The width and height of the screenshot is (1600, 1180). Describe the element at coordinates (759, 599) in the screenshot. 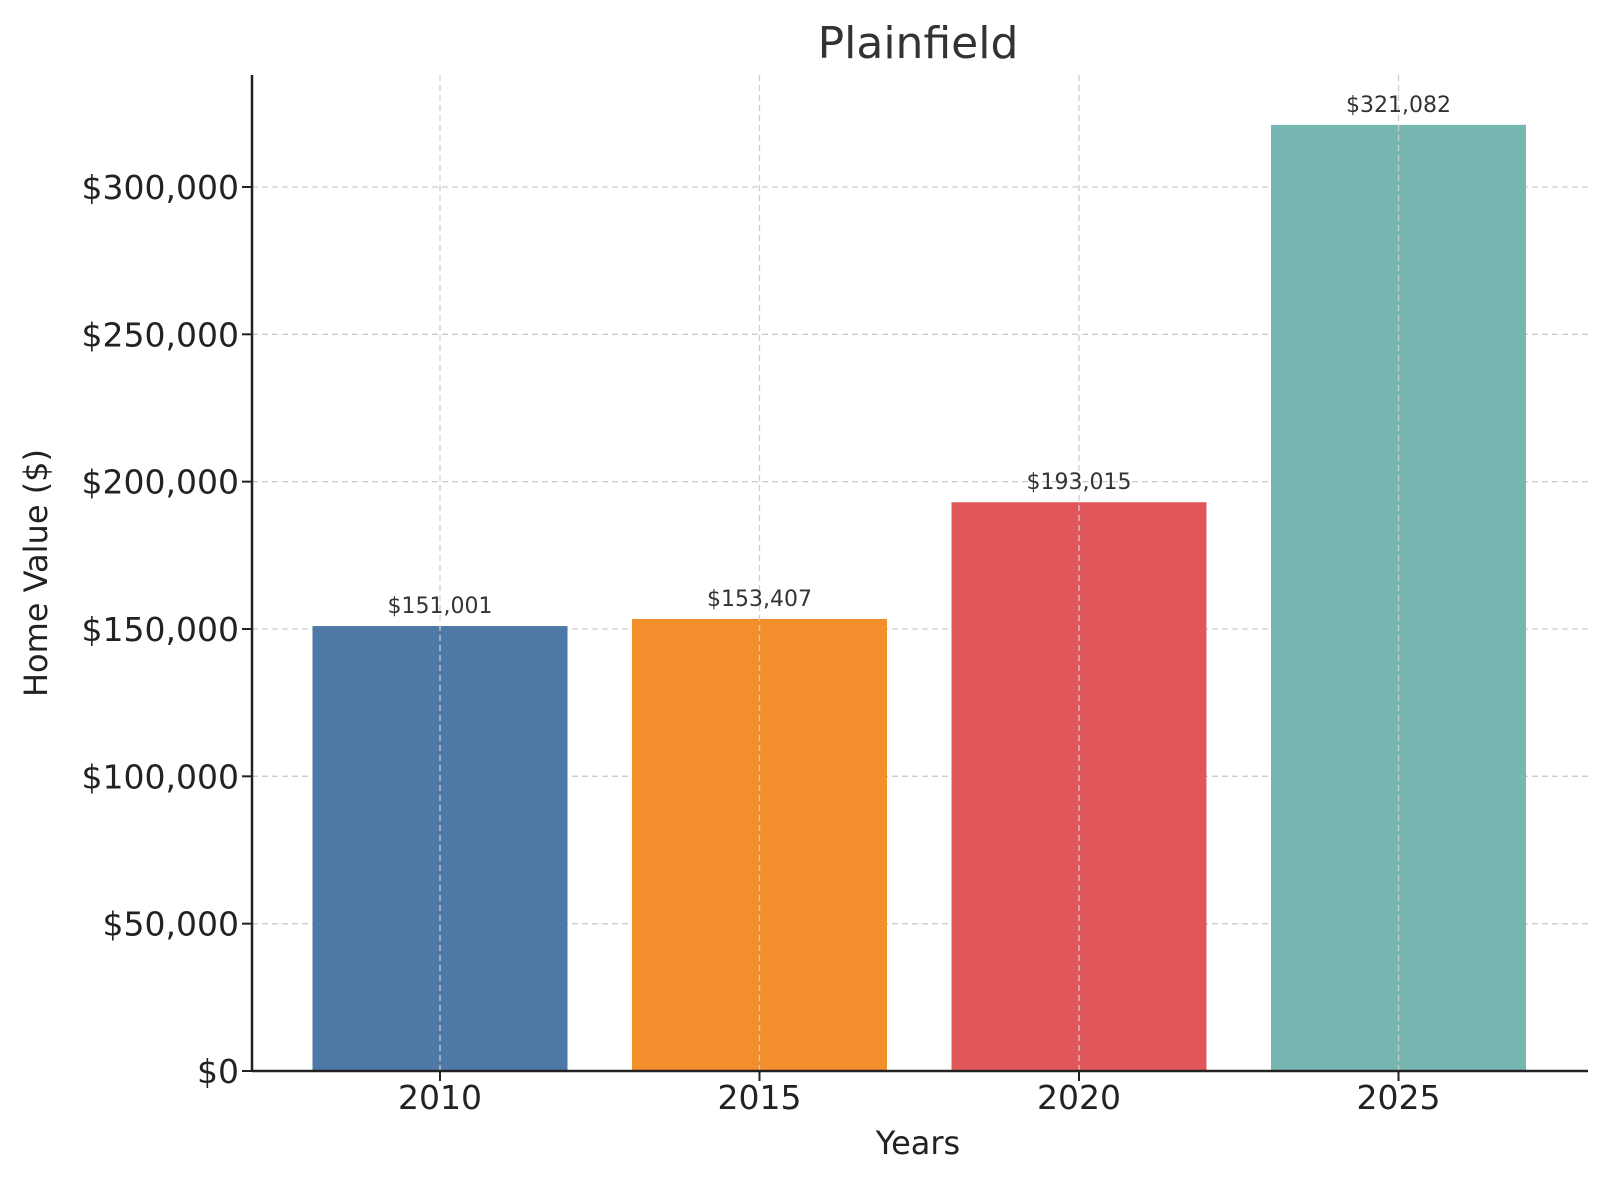

I see `data-label-2015: $153,407` at that location.